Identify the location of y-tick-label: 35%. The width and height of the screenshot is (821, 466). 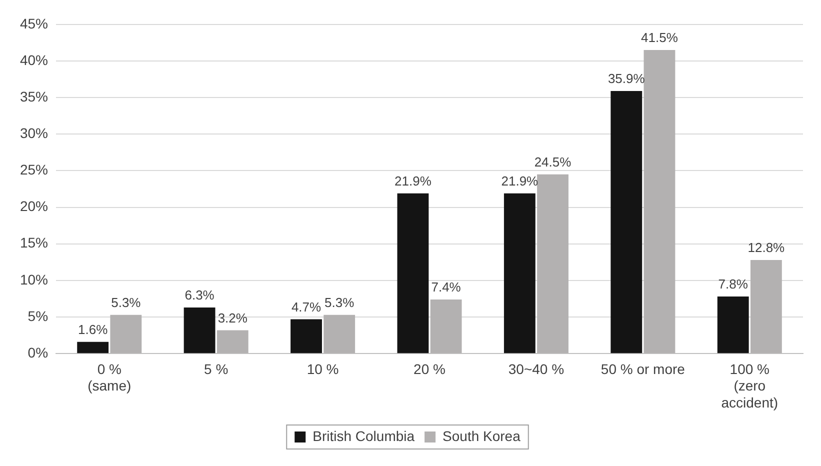
(34, 96).